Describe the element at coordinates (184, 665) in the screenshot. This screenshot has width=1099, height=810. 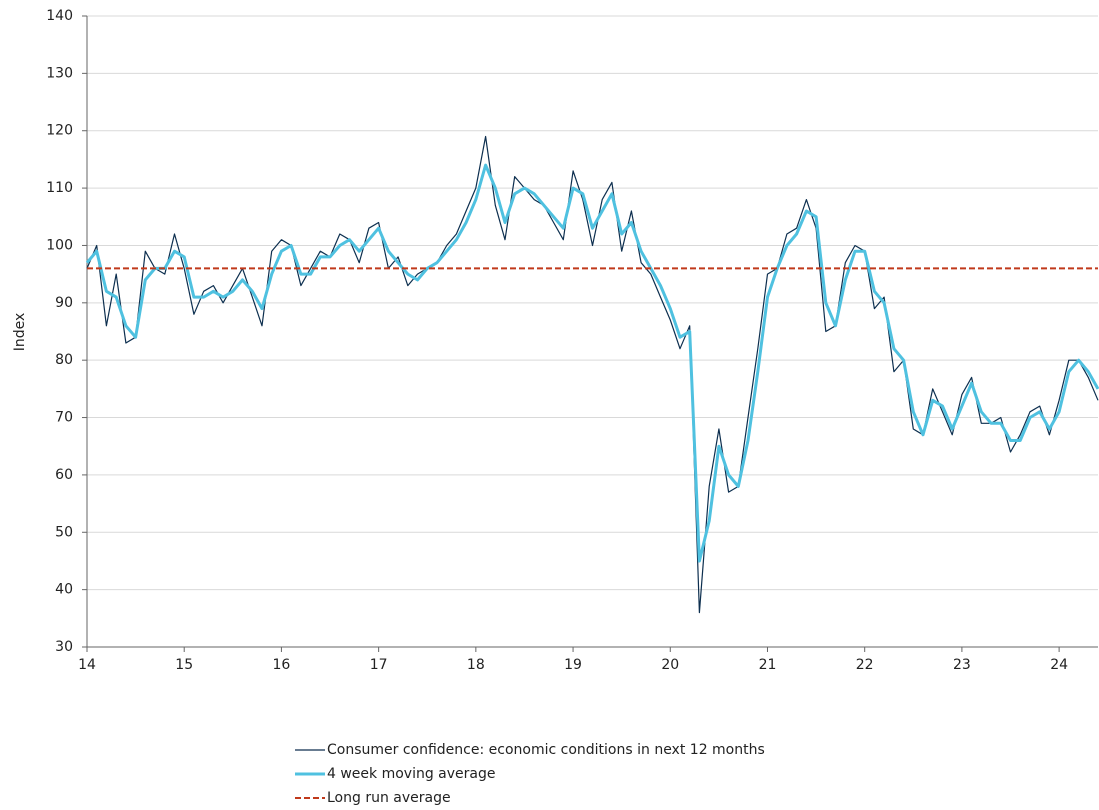
I see `x-tick-label: 15` at that location.